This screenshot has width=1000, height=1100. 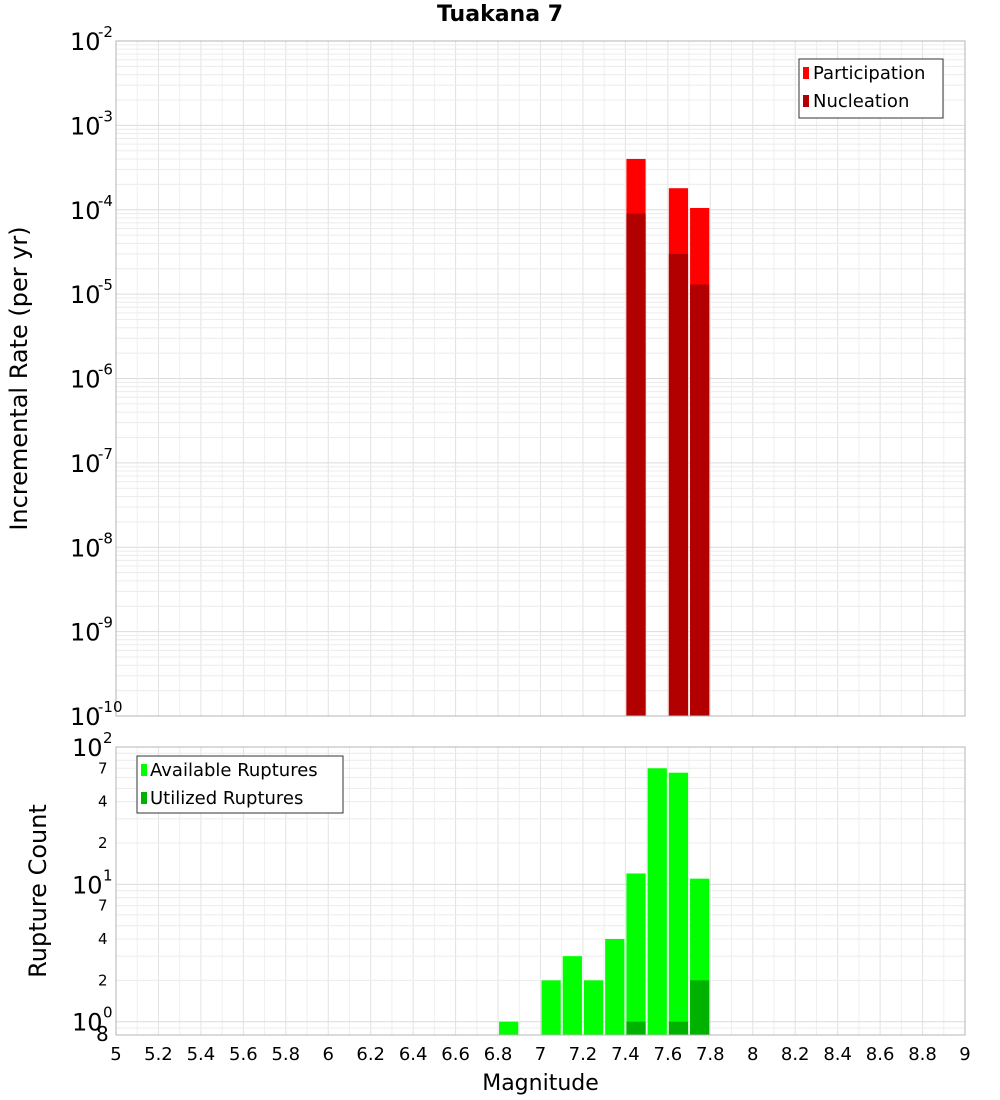 I want to click on x-tick-label: 7.6, so click(x=668, y=1054).